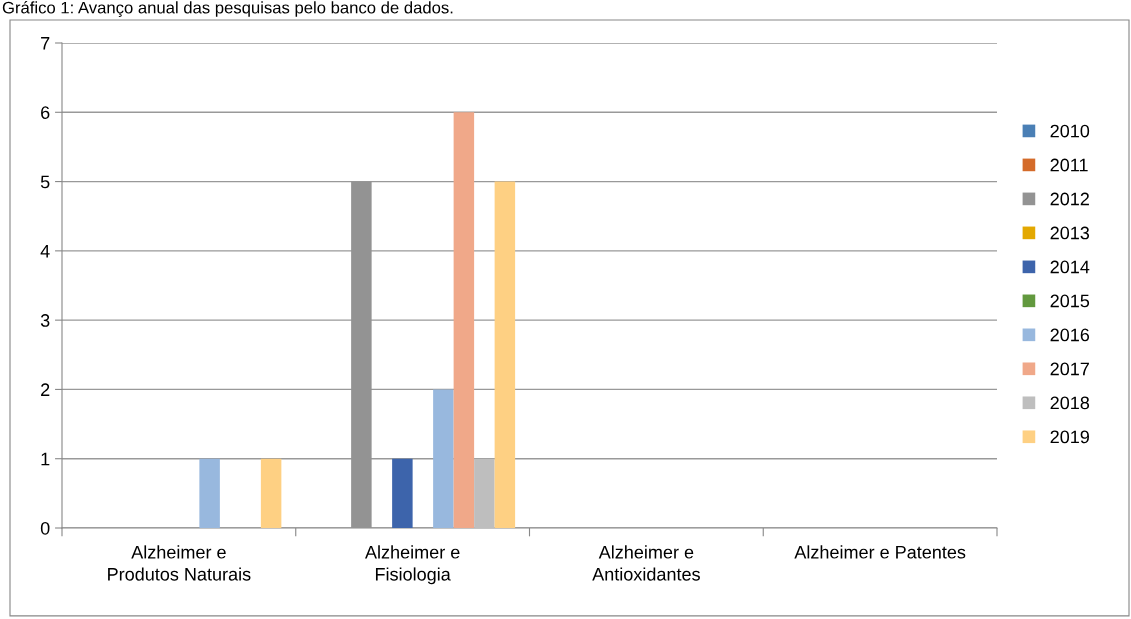 This screenshot has width=1131, height=619. I want to click on legend-label: 2011, so click(1069, 165).